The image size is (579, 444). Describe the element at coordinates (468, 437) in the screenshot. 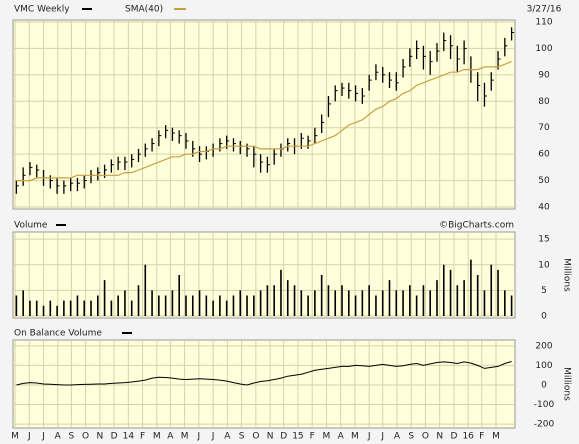

I see `x-tick-label: 16` at that location.